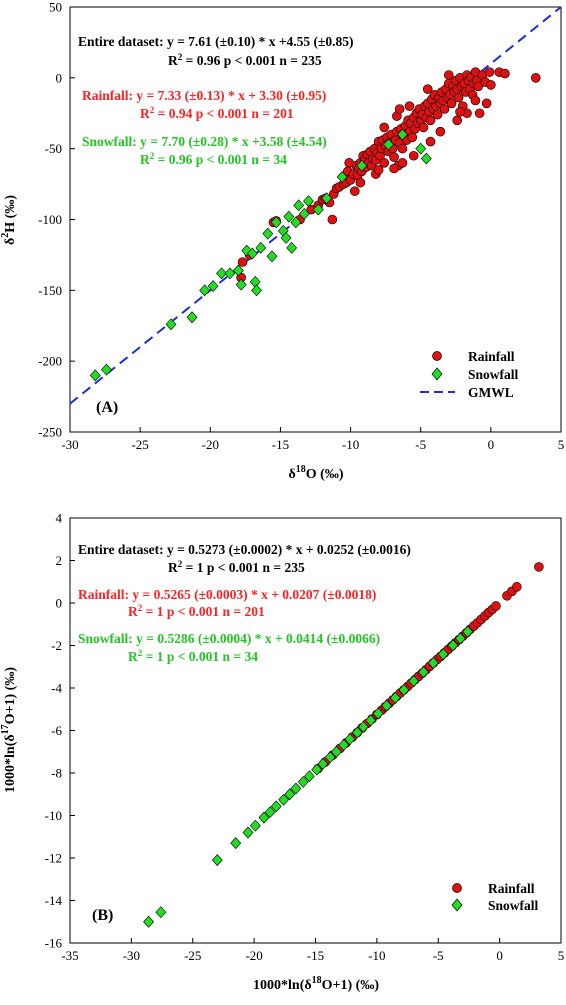  I want to click on panel-b-legend-snowfall-marker, so click(457, 905).